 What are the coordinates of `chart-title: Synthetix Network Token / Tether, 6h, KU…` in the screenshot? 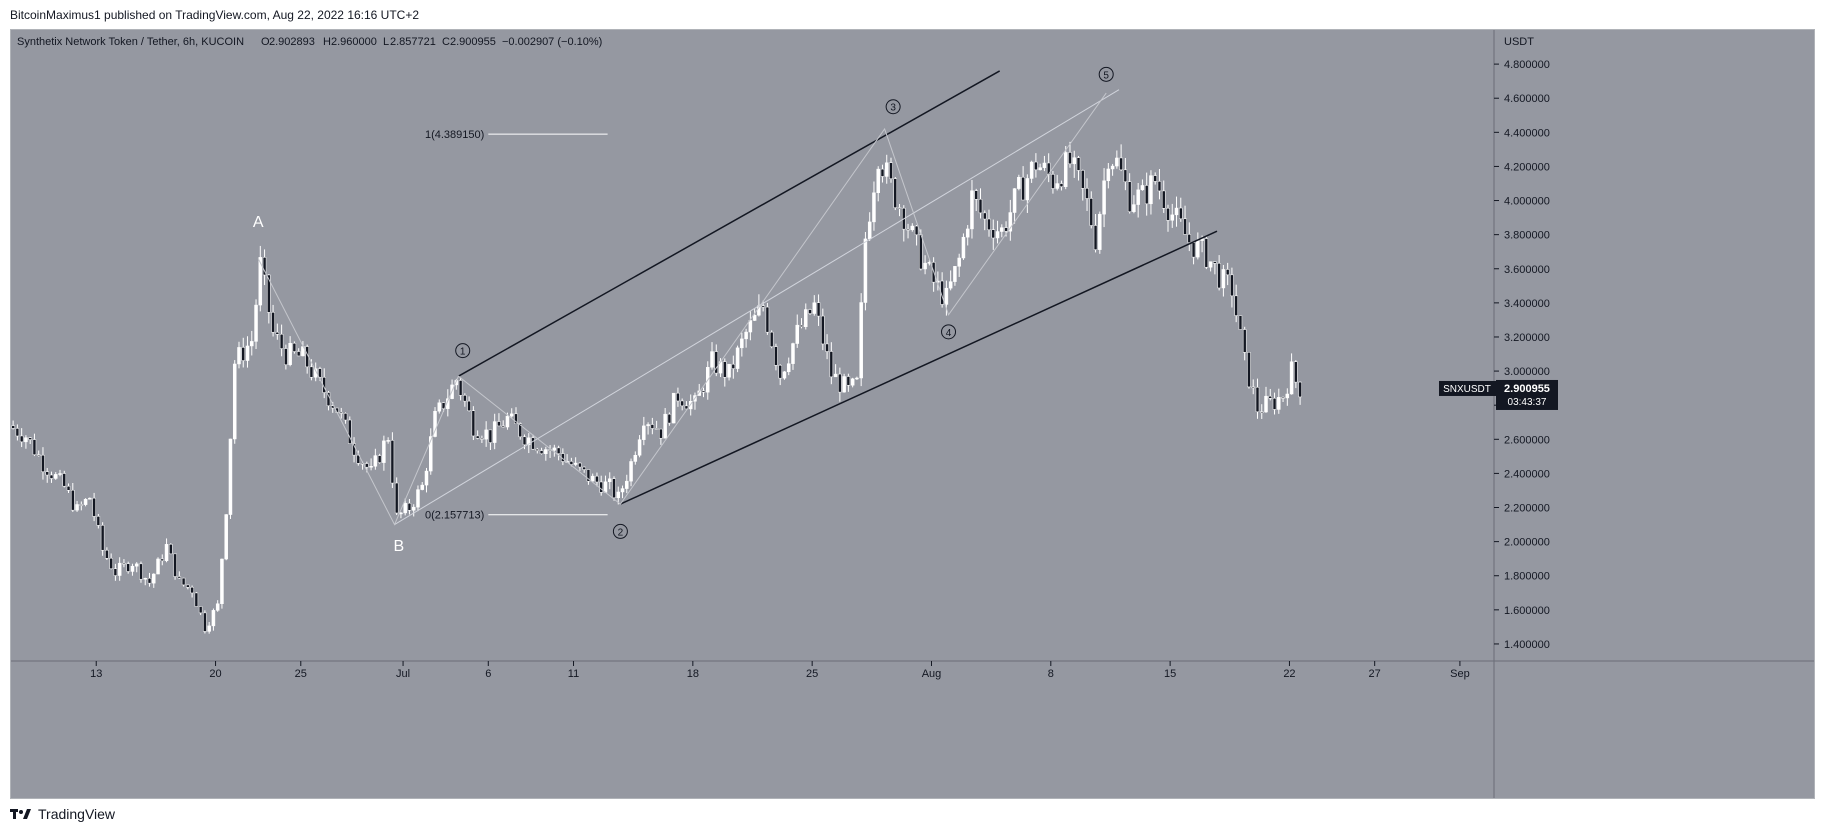 It's located at (130, 42).